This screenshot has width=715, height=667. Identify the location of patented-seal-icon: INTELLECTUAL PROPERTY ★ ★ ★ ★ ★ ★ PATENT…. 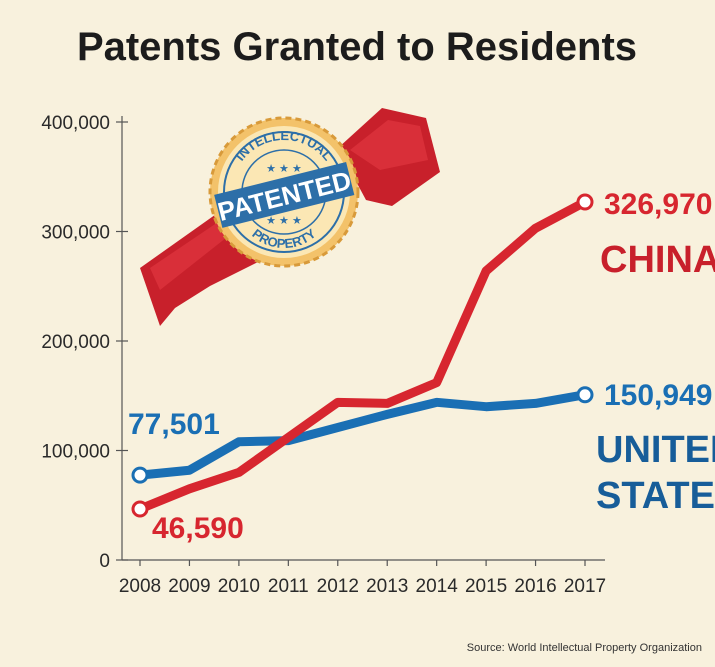
(290, 217).